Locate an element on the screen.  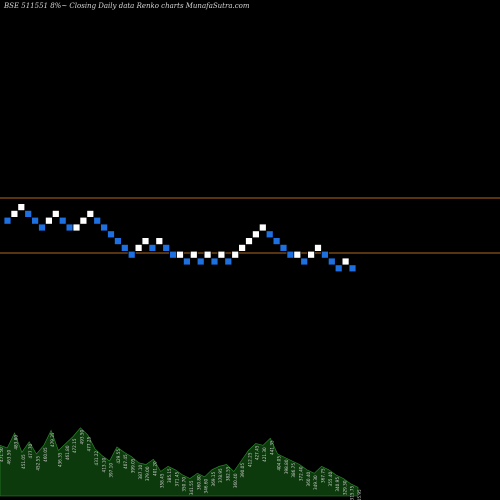
volume-label: 483.80 is located at coordinates (16, 442).